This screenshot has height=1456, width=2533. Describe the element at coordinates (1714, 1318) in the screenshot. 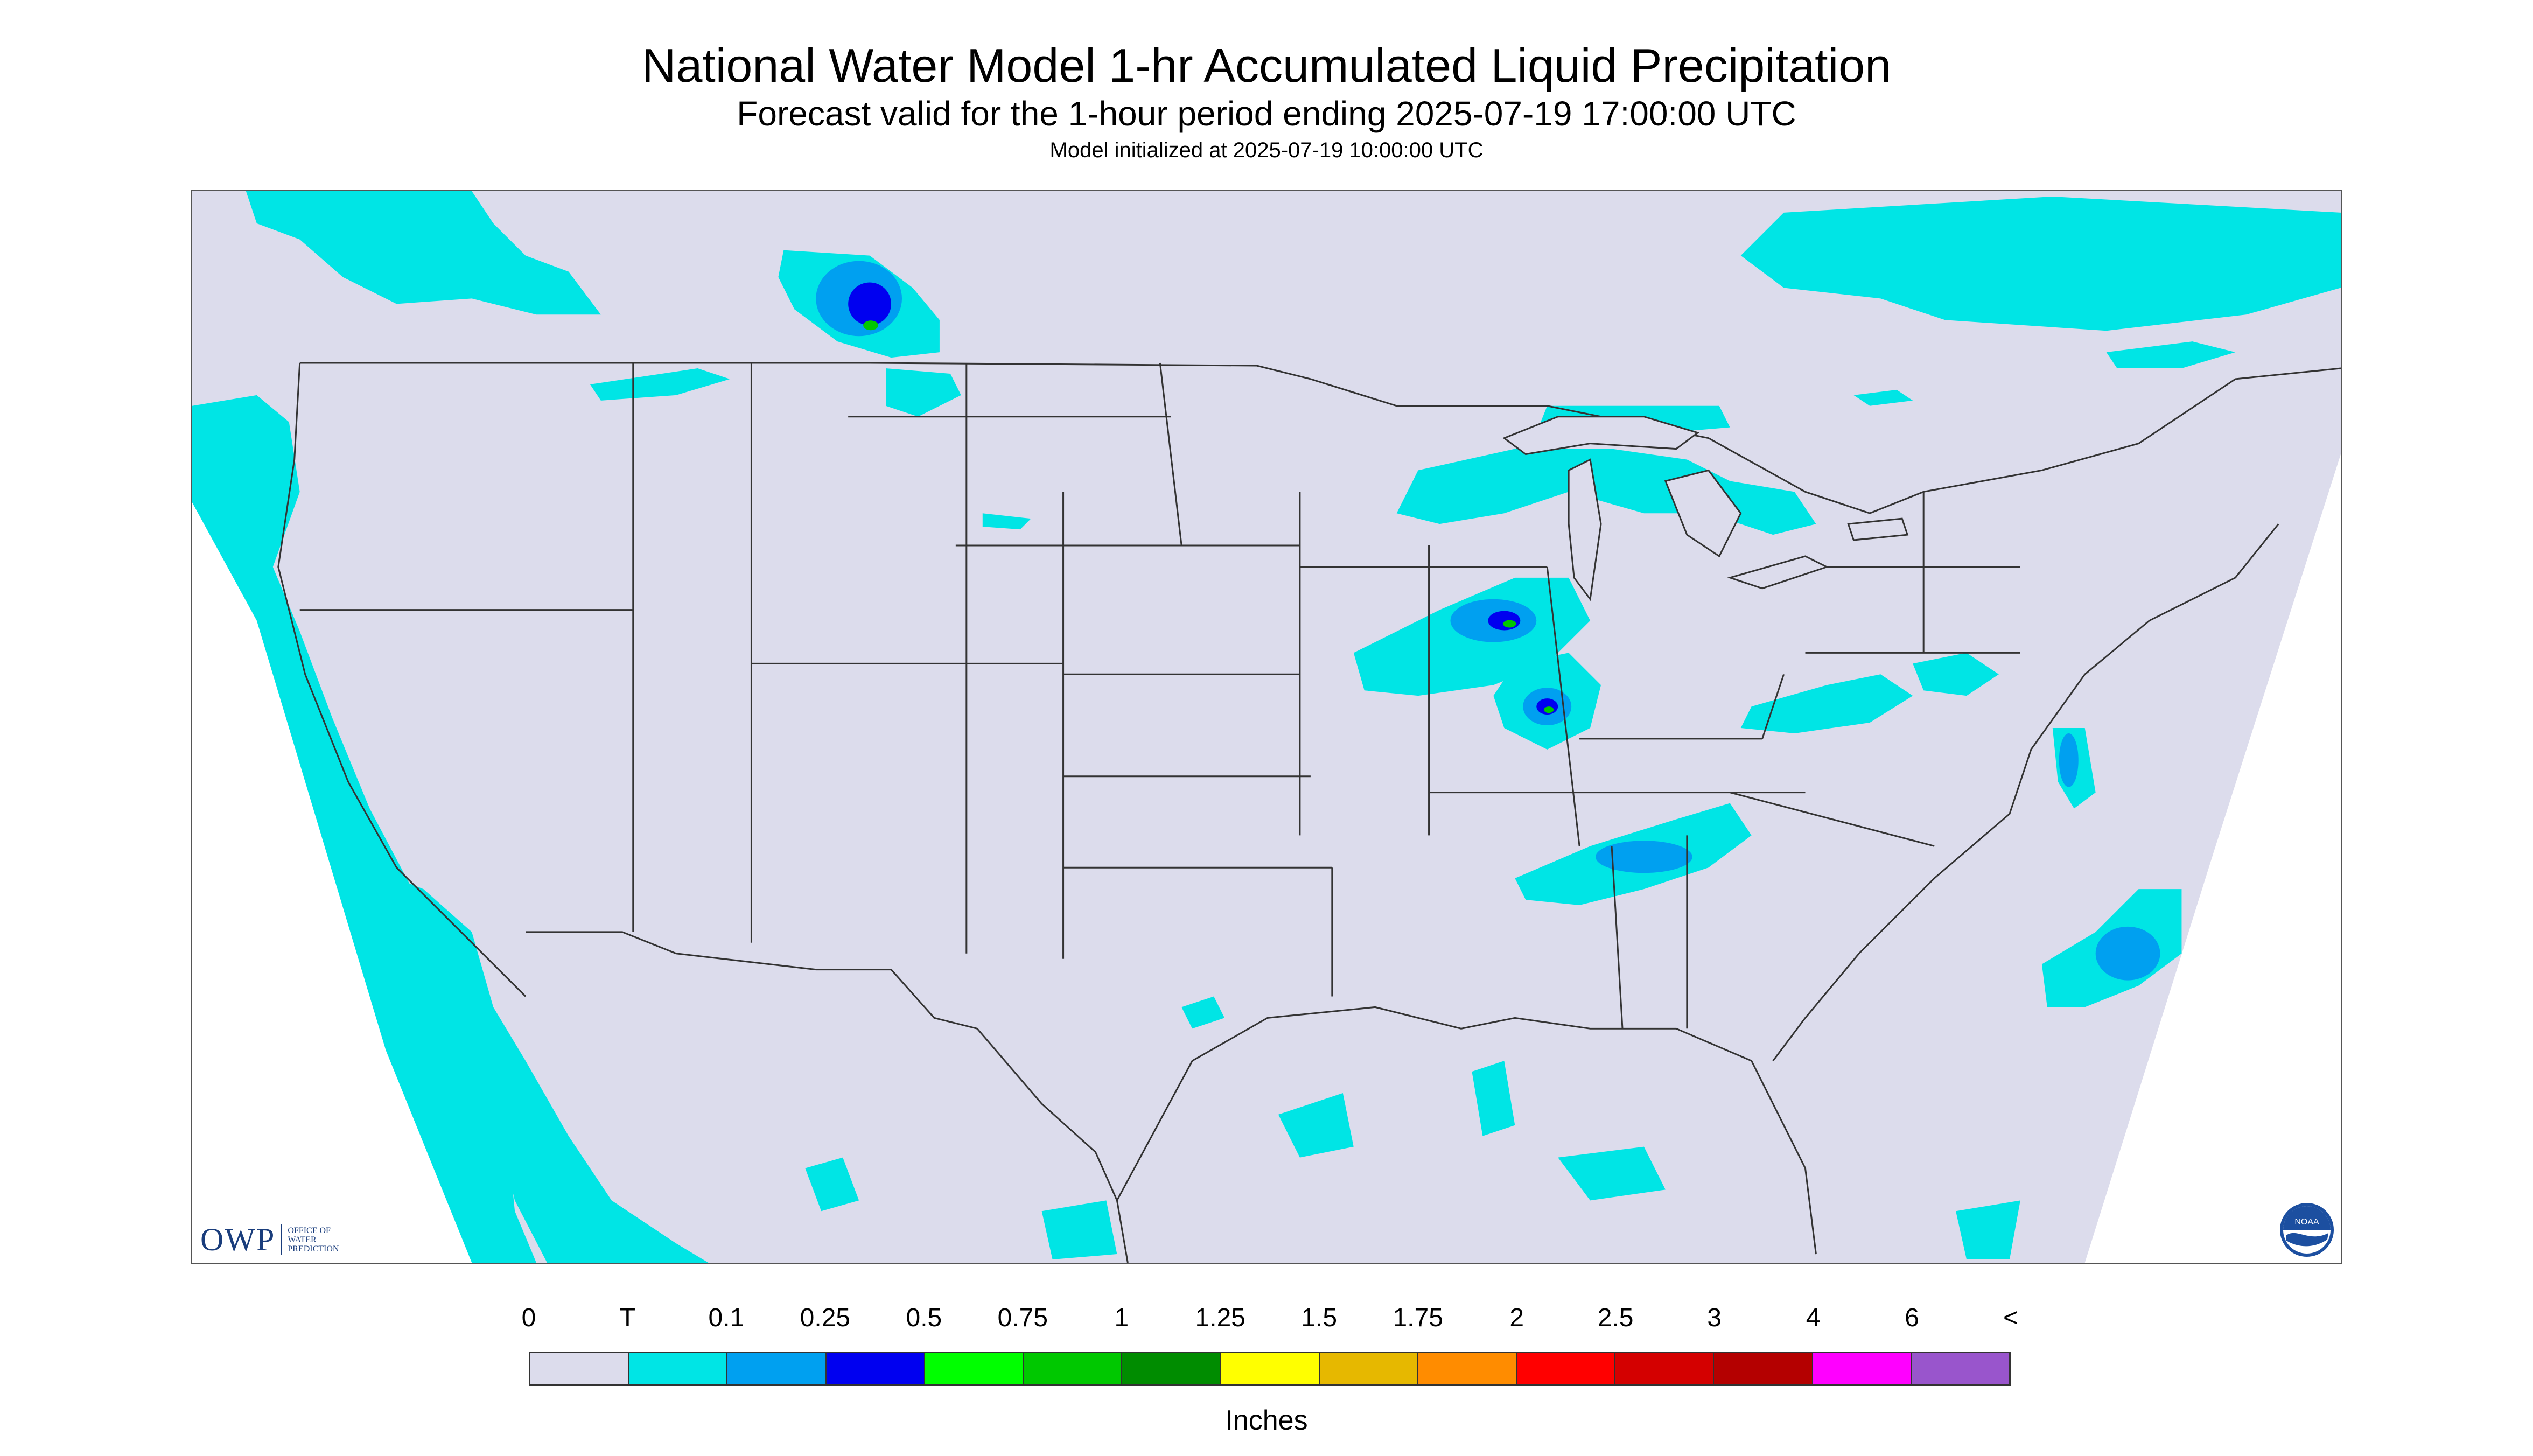

I see `legend-label: 3` at that location.